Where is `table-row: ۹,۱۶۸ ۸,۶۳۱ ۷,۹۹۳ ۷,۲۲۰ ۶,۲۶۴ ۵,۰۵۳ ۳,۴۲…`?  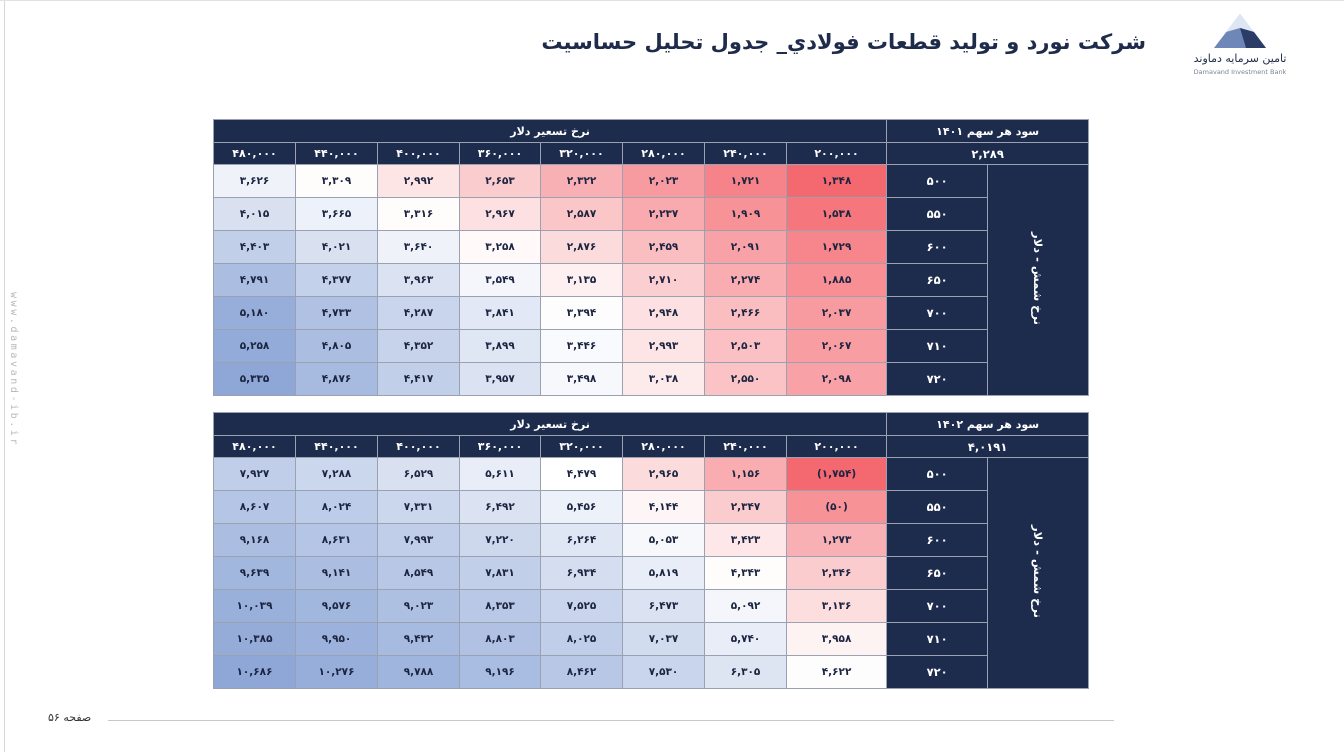 table-row: ۹,۱۶۸ ۸,۶۳۱ ۷,۹۹۳ ۷,۲۲۰ ۶,۲۶۴ ۵,۰۵۳ ۳,۴۲… is located at coordinates (651, 540).